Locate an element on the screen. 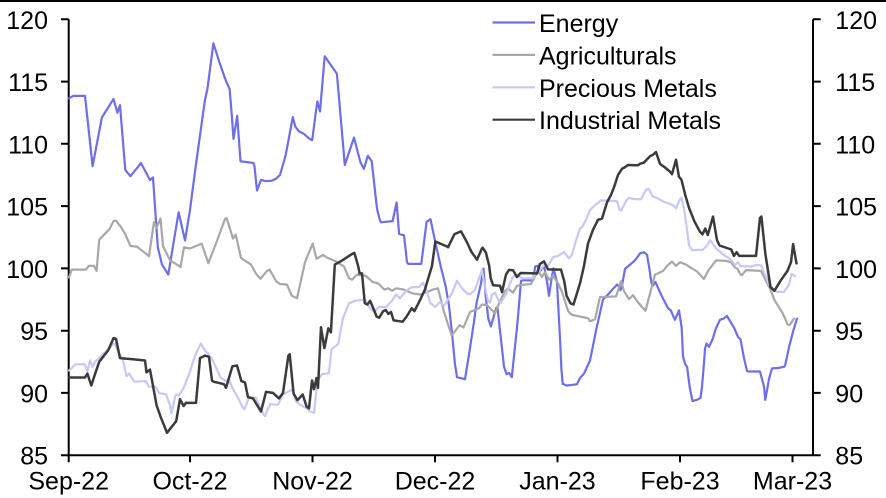 Image resolution: width=886 pixels, height=498 pixels. svg-text: Precious Metals is located at coordinates (628, 89).